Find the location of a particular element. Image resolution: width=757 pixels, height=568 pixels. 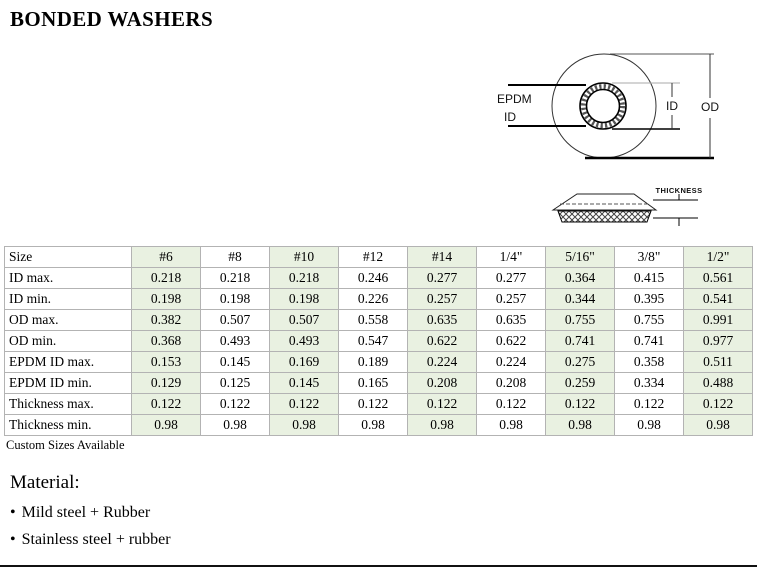

value-cell: 0.246 is located at coordinates (373, 278).